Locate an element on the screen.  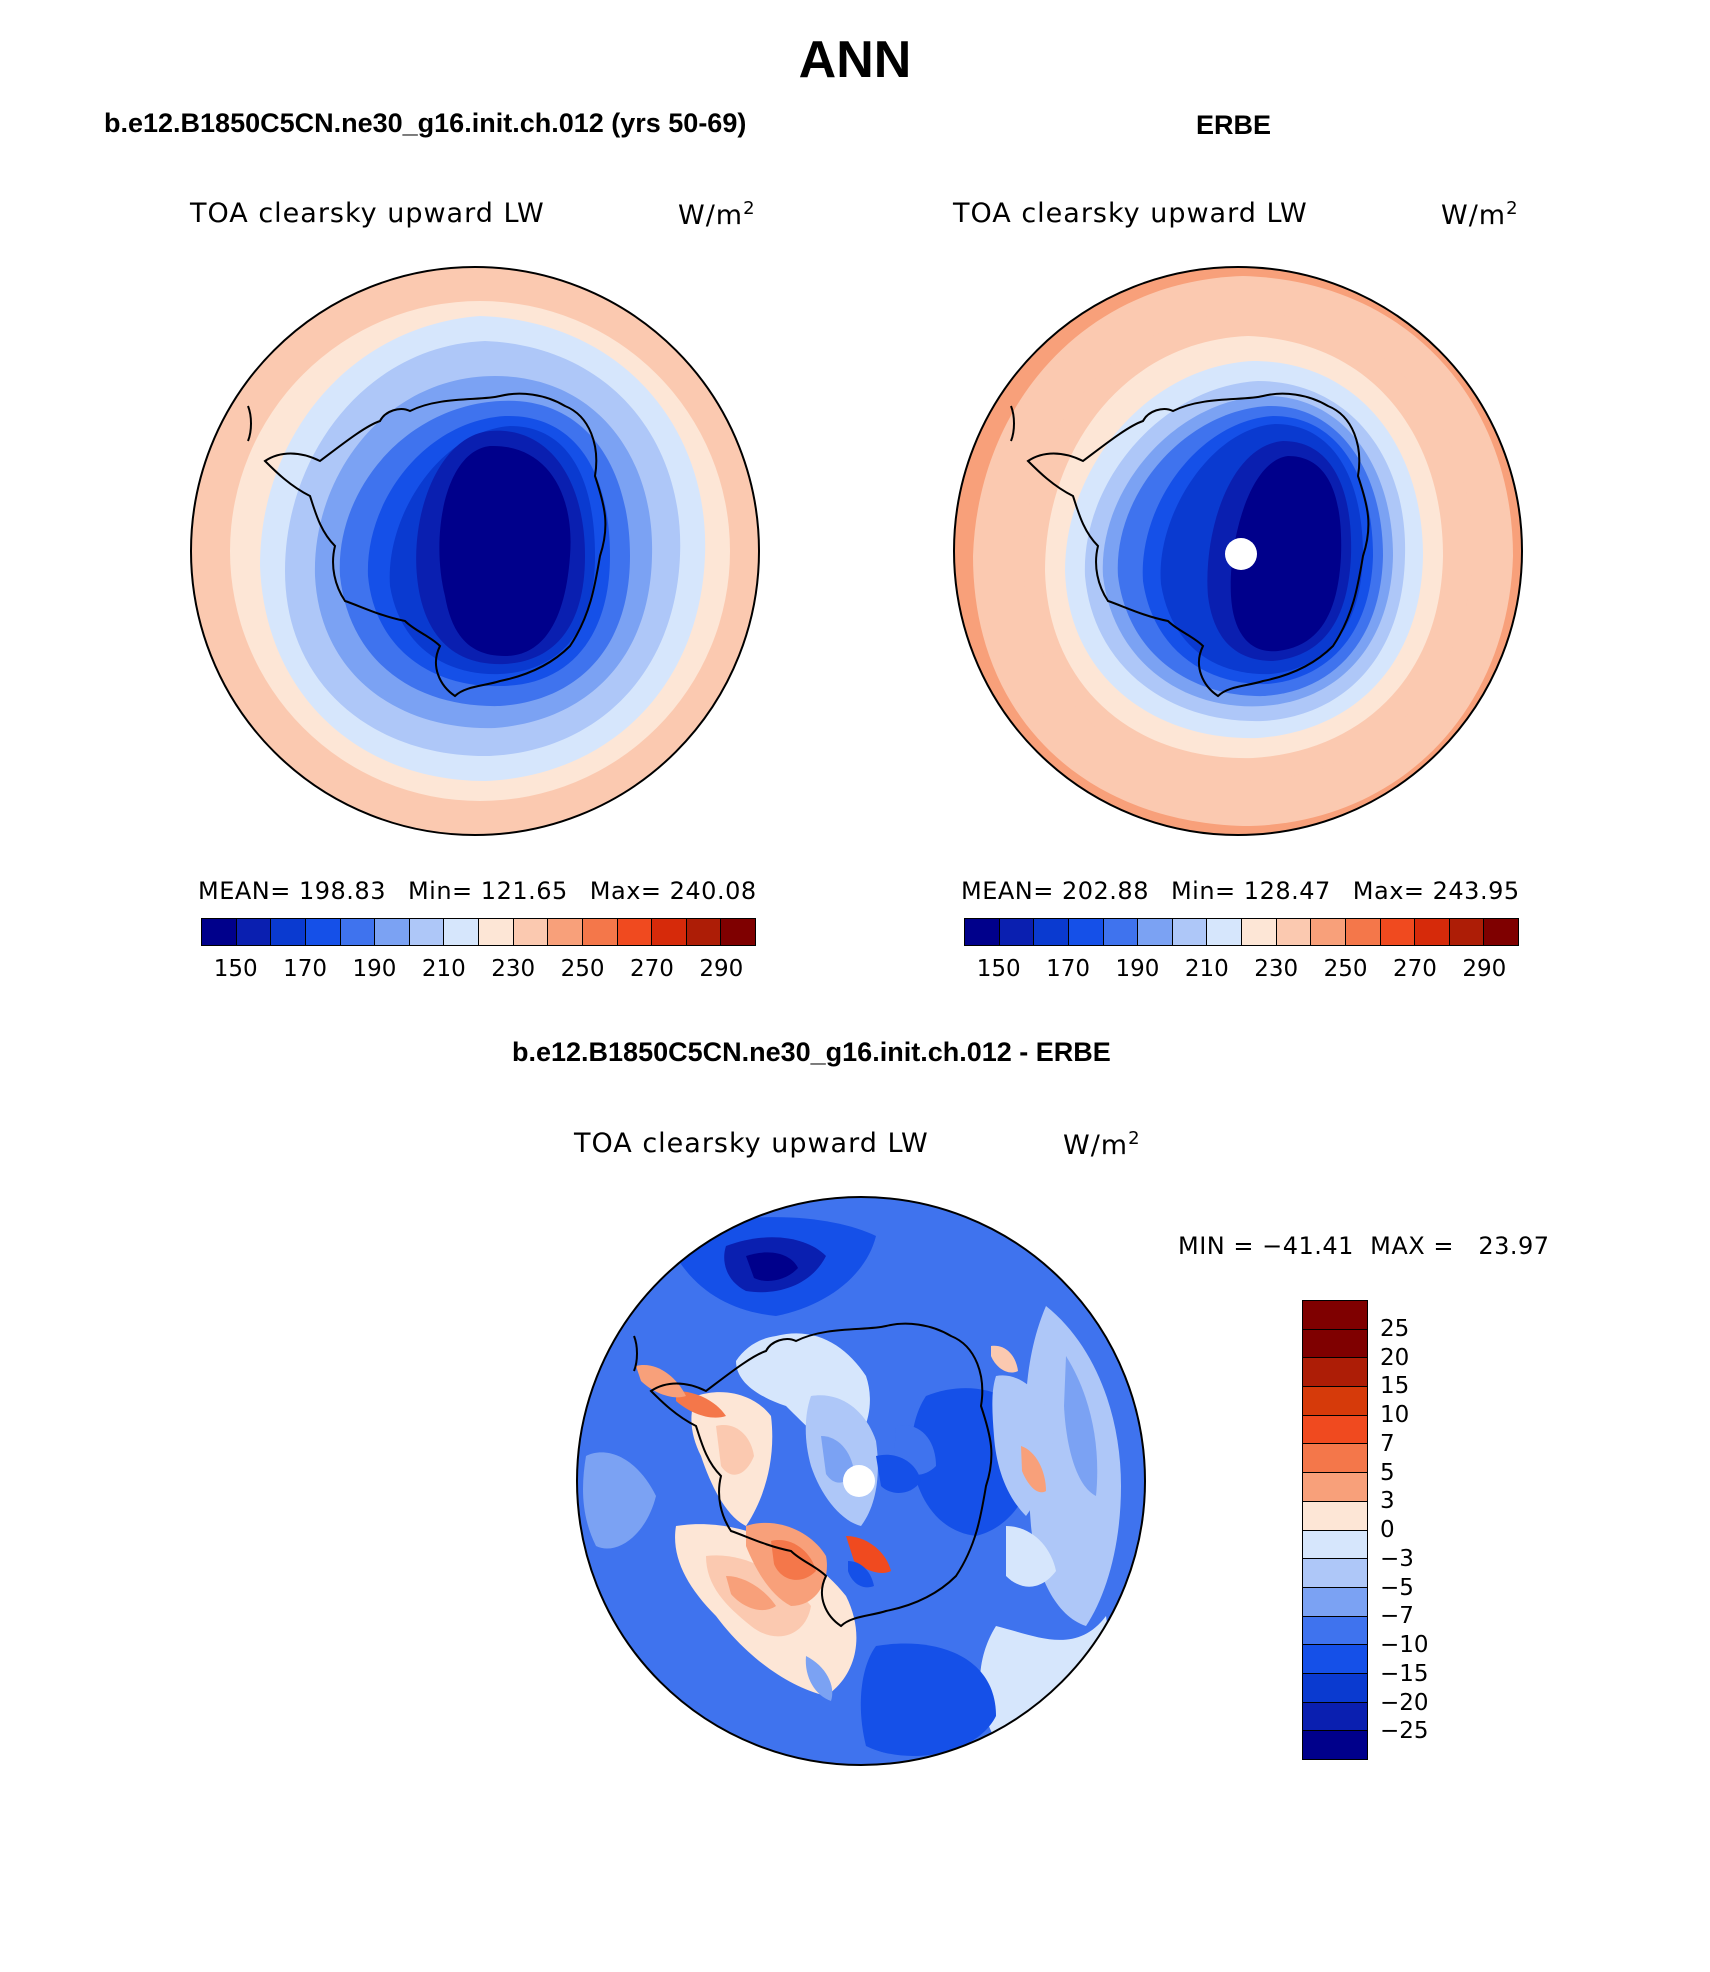
model-min: Min= 121.65 is located at coordinates (487, 891).